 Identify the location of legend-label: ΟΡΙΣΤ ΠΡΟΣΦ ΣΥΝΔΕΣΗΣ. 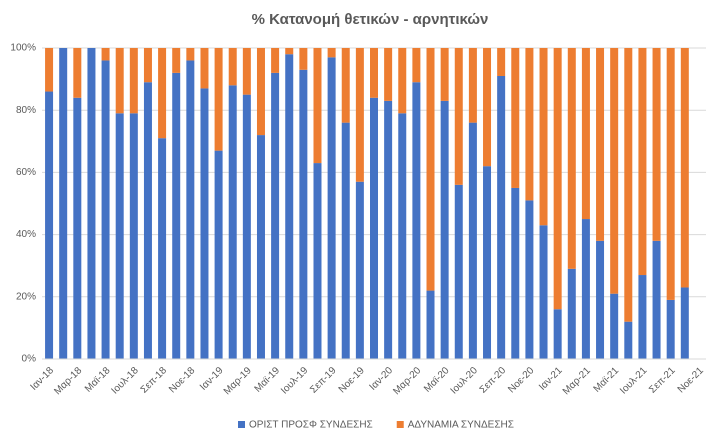
(311, 425).